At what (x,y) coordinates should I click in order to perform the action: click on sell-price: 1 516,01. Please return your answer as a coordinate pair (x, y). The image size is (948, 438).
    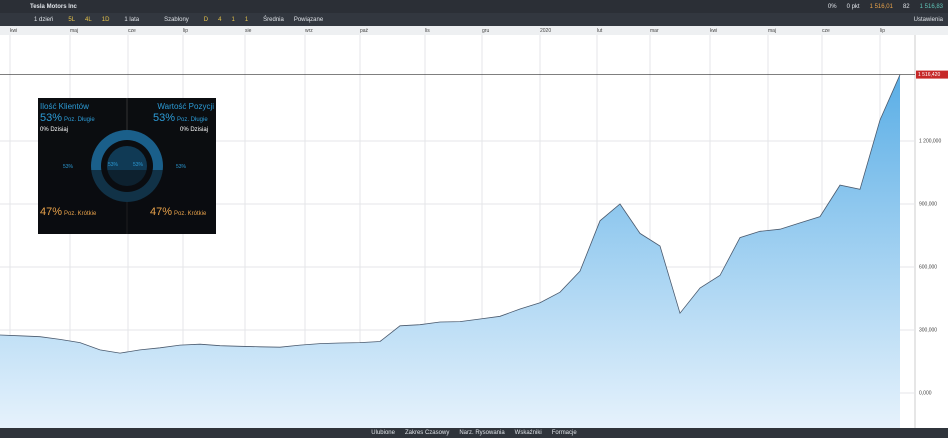
    Looking at the image, I should click on (881, 6).